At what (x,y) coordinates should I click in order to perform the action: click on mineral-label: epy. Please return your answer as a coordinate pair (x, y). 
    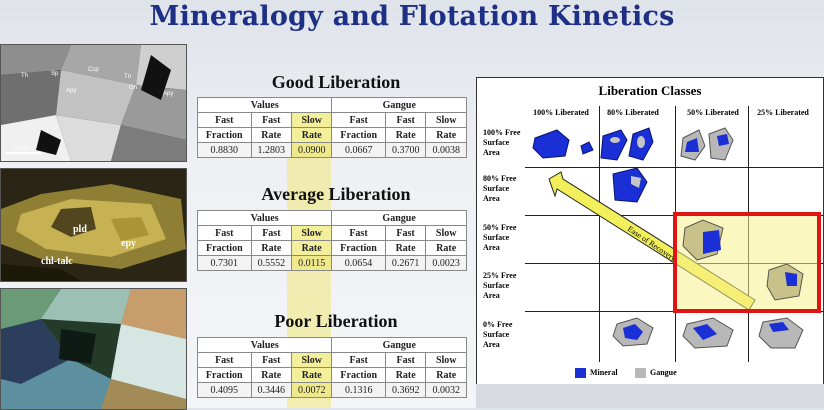
    Looking at the image, I should click on (128, 243).